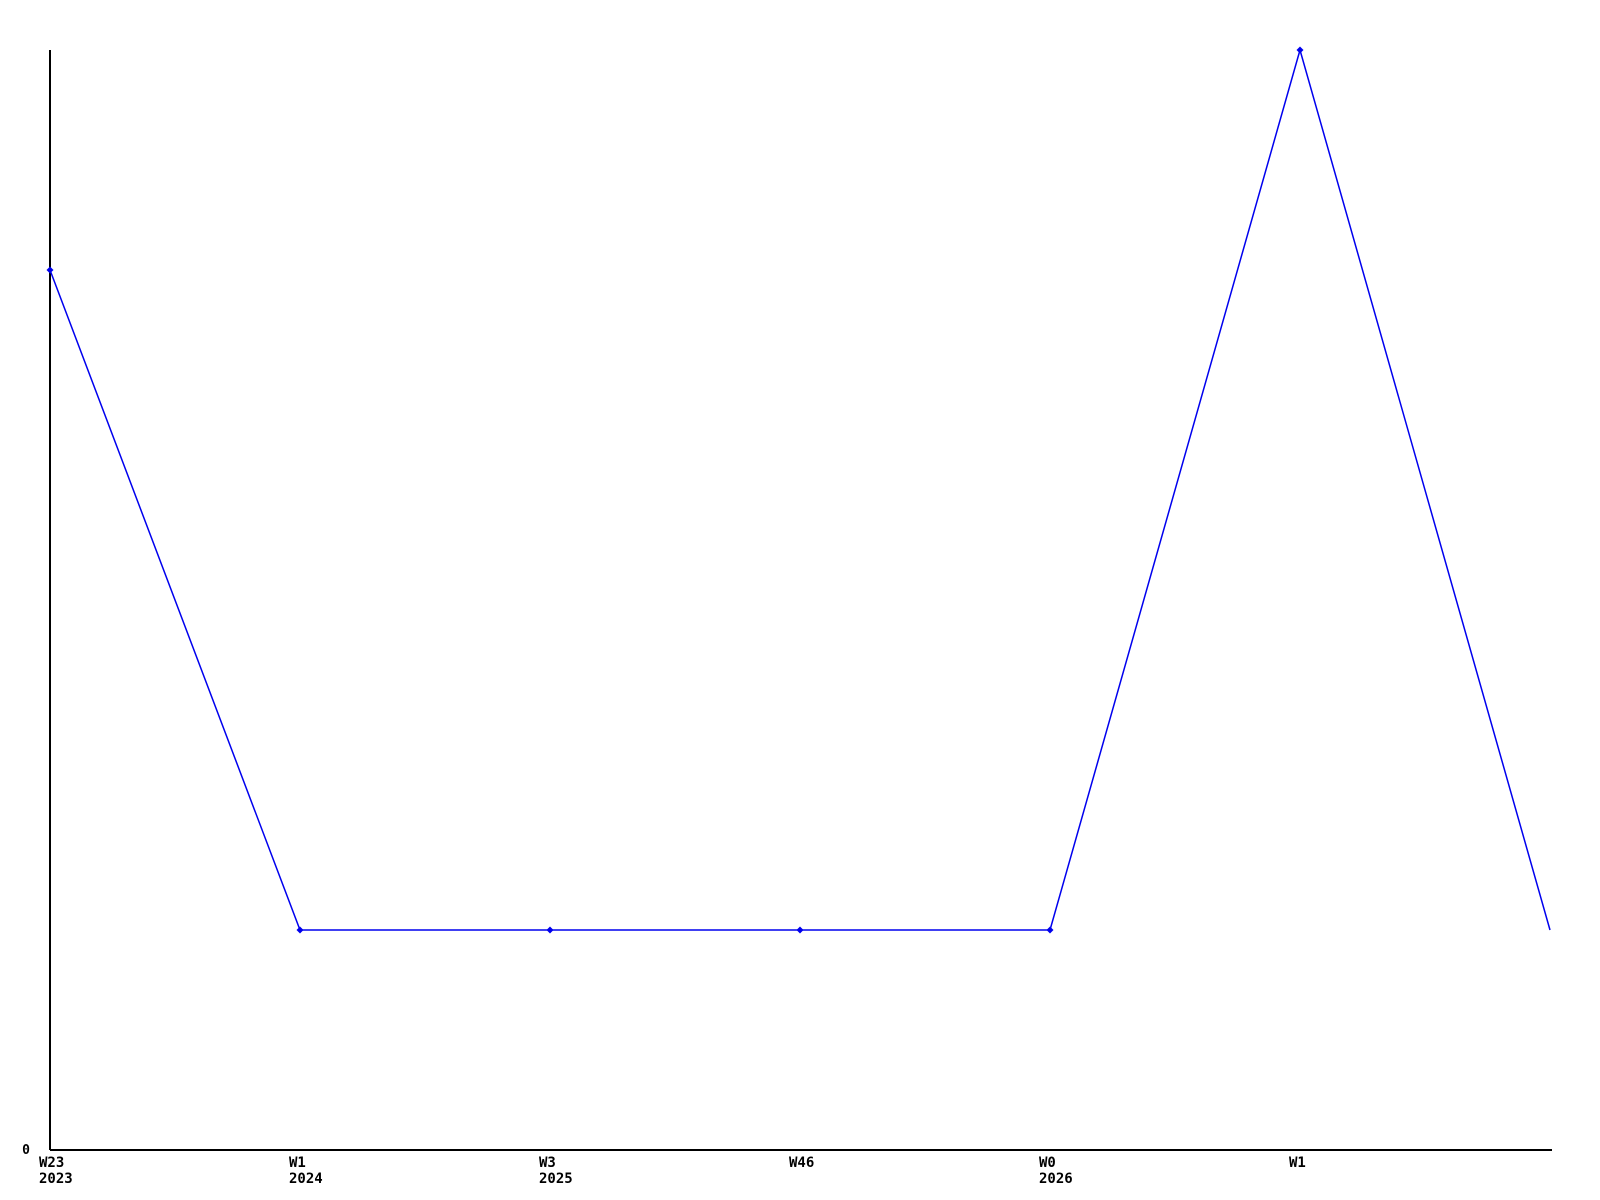 The height and width of the screenshot is (1200, 1600). I want to click on x-tick-year-label: 2026, so click(1056, 1179).